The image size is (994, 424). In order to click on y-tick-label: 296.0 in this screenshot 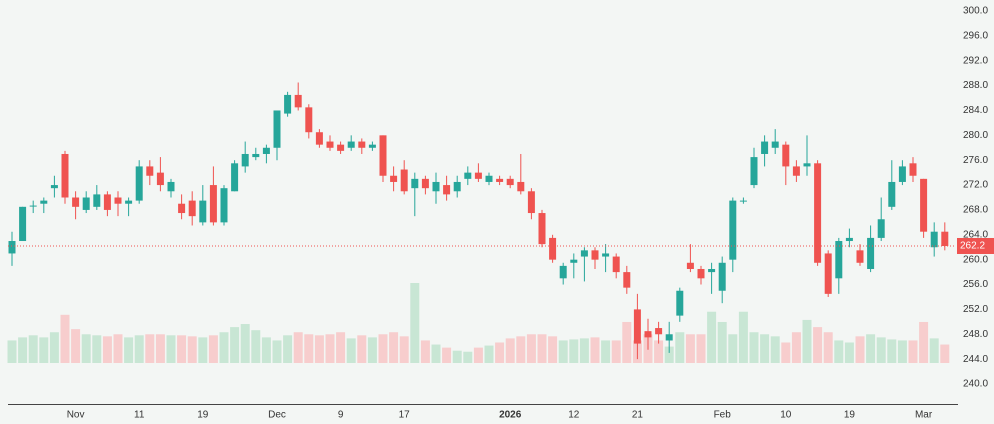, I will do `click(975, 36)`.